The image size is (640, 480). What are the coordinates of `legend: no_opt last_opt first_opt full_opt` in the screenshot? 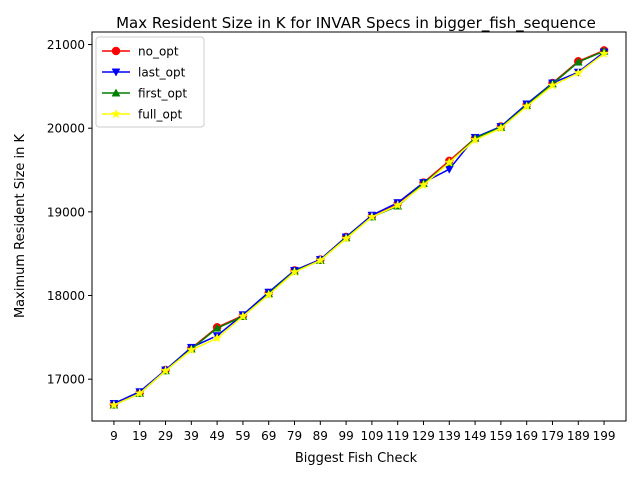 It's located at (150, 82).